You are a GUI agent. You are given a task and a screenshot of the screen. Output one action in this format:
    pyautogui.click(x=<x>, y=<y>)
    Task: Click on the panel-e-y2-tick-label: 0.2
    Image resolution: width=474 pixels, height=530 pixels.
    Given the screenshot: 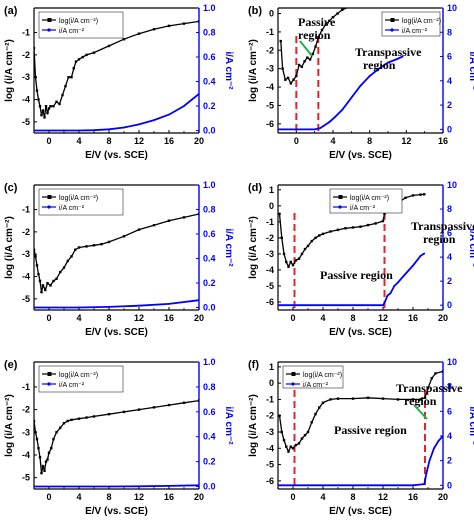 What is the action you would take?
    pyautogui.click(x=209, y=462)
    